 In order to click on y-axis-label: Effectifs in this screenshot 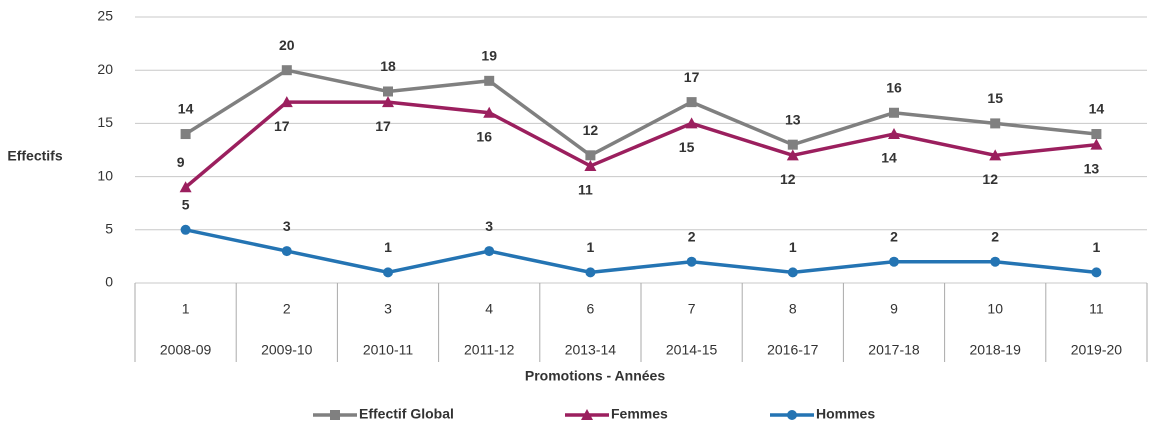, I will do `click(34, 156)`.